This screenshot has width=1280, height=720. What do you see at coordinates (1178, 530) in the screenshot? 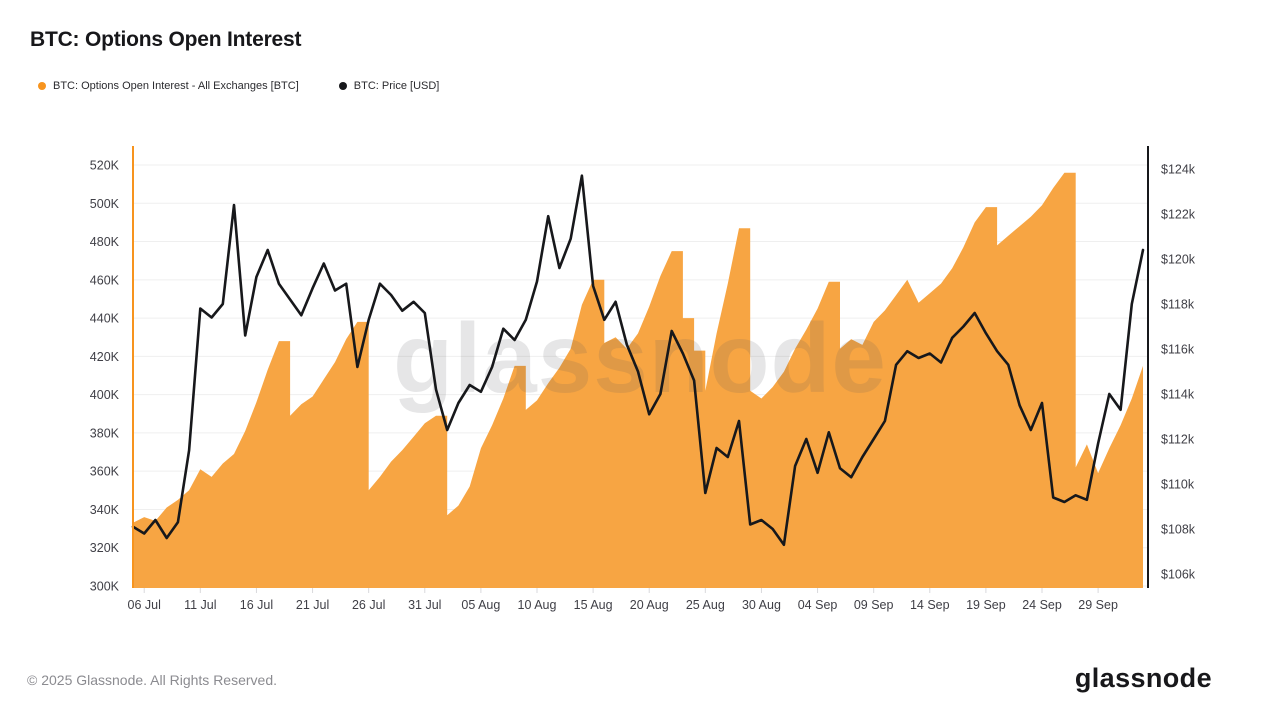
I see `right-axis-tick-label: $108k` at bounding box center [1178, 530].